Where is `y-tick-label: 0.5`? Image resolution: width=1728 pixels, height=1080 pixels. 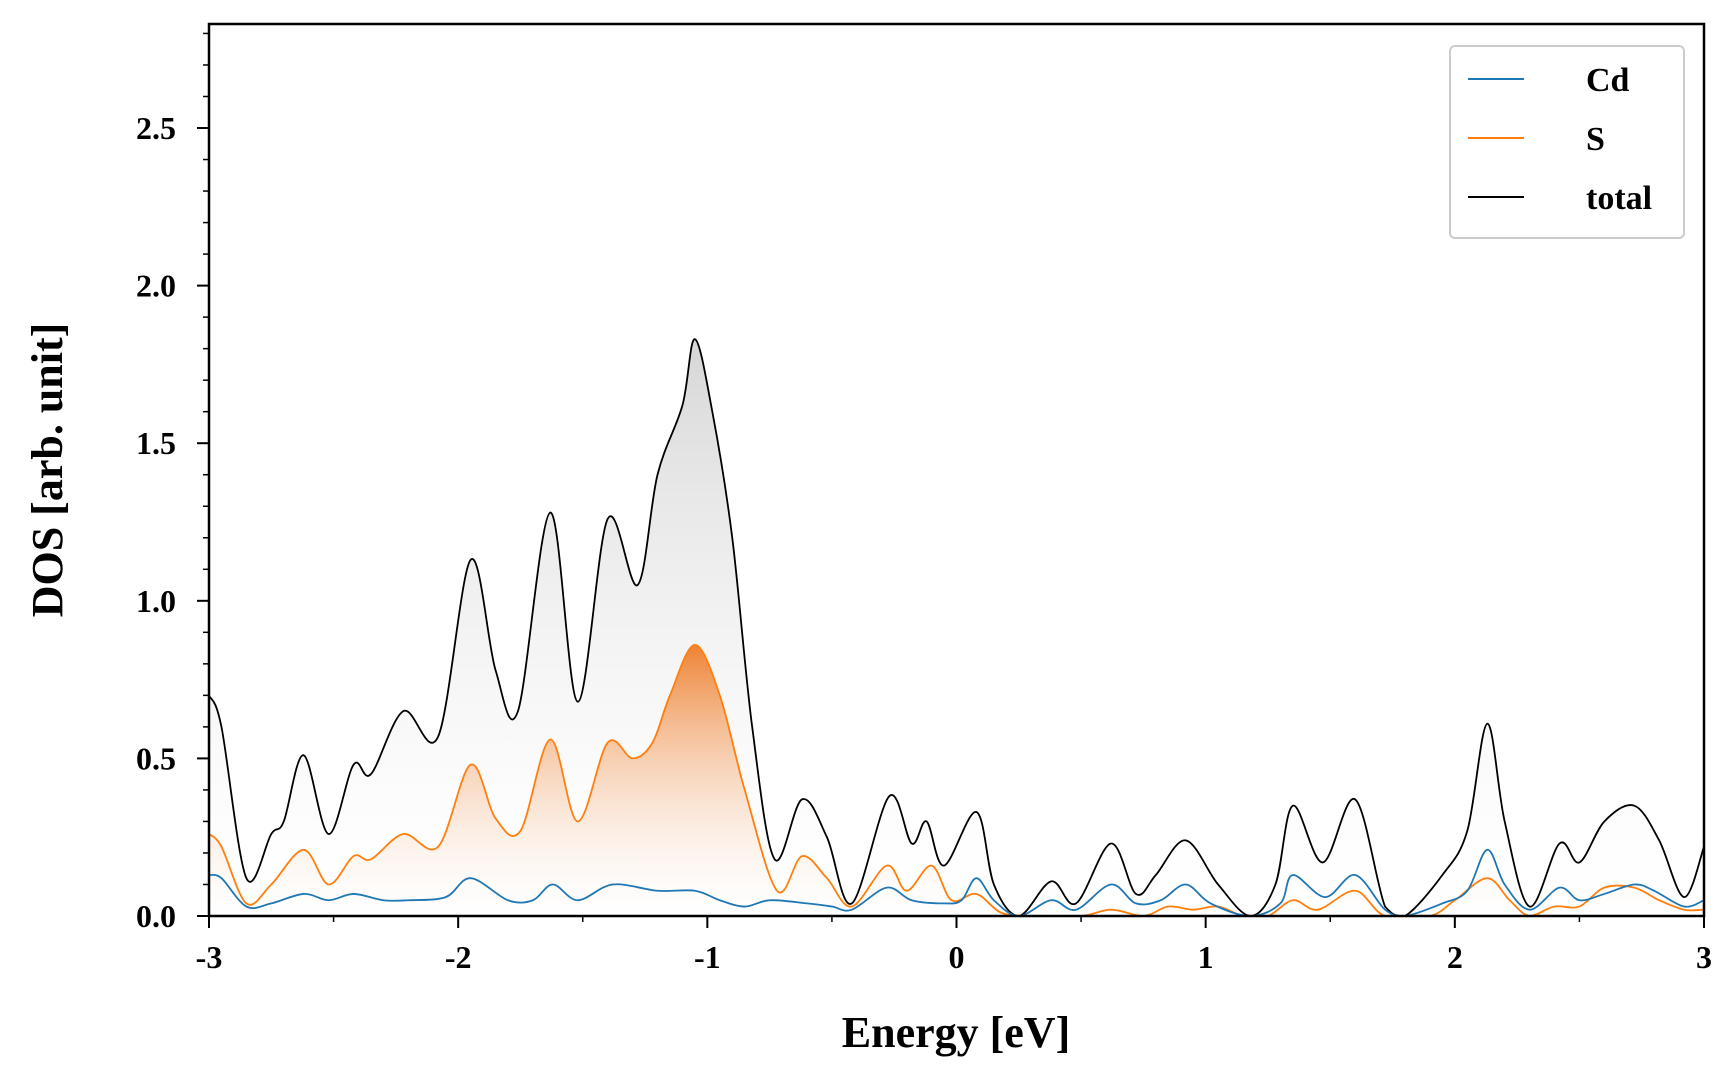 y-tick-label: 0.5 is located at coordinates (156, 758).